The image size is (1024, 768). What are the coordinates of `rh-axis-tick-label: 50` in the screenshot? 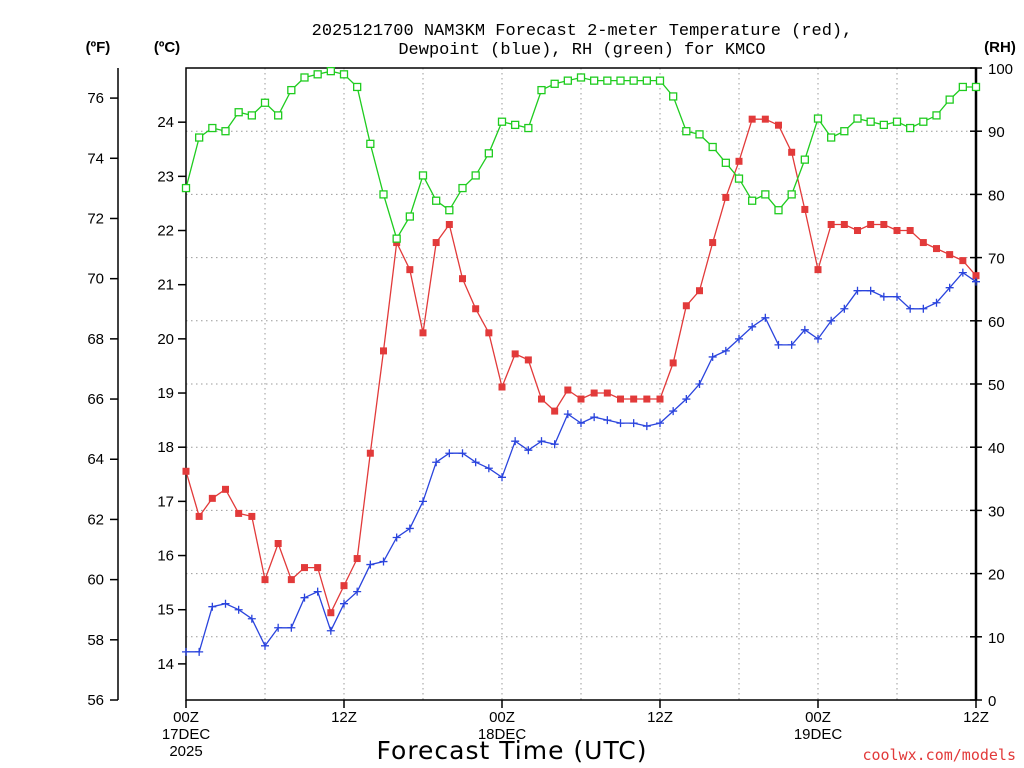 It's located at (996, 385).